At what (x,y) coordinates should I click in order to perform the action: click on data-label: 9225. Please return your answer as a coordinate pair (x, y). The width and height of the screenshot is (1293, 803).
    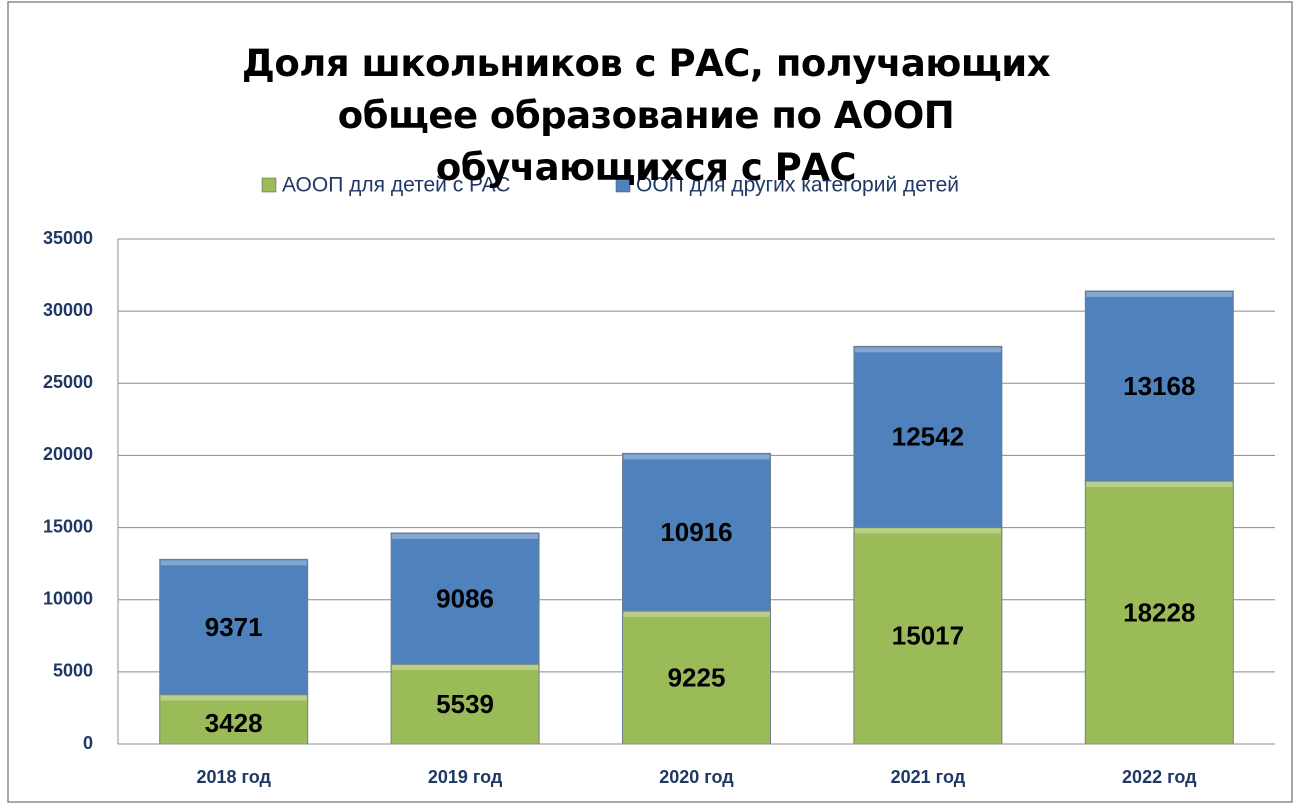
    Looking at the image, I should click on (697, 677).